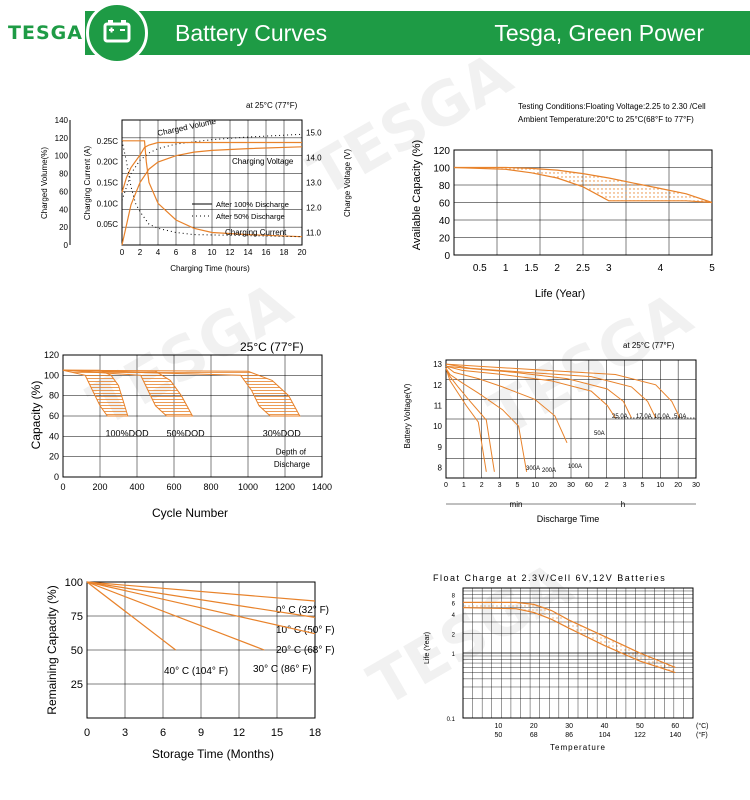 The image size is (750, 800). What do you see at coordinates (549, 471) in the screenshot?
I see `rate-label: 200A` at bounding box center [549, 471].